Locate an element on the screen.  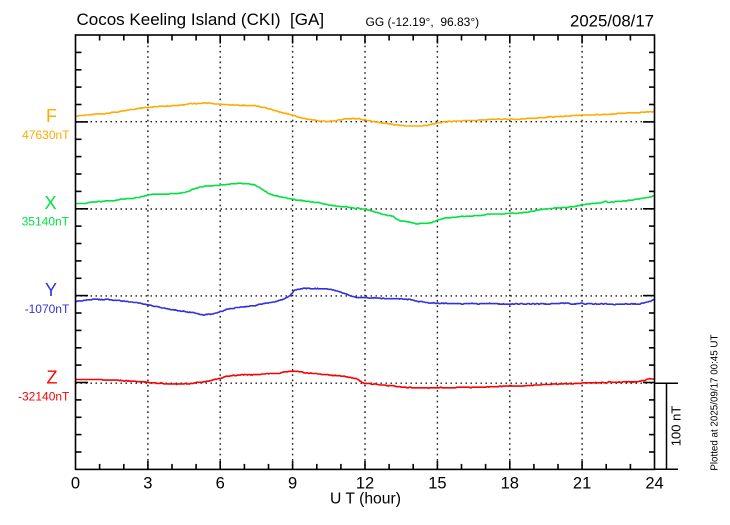
svg-text: Plotted at 2025/09/17 00:45 UT is located at coordinates (714, 403).